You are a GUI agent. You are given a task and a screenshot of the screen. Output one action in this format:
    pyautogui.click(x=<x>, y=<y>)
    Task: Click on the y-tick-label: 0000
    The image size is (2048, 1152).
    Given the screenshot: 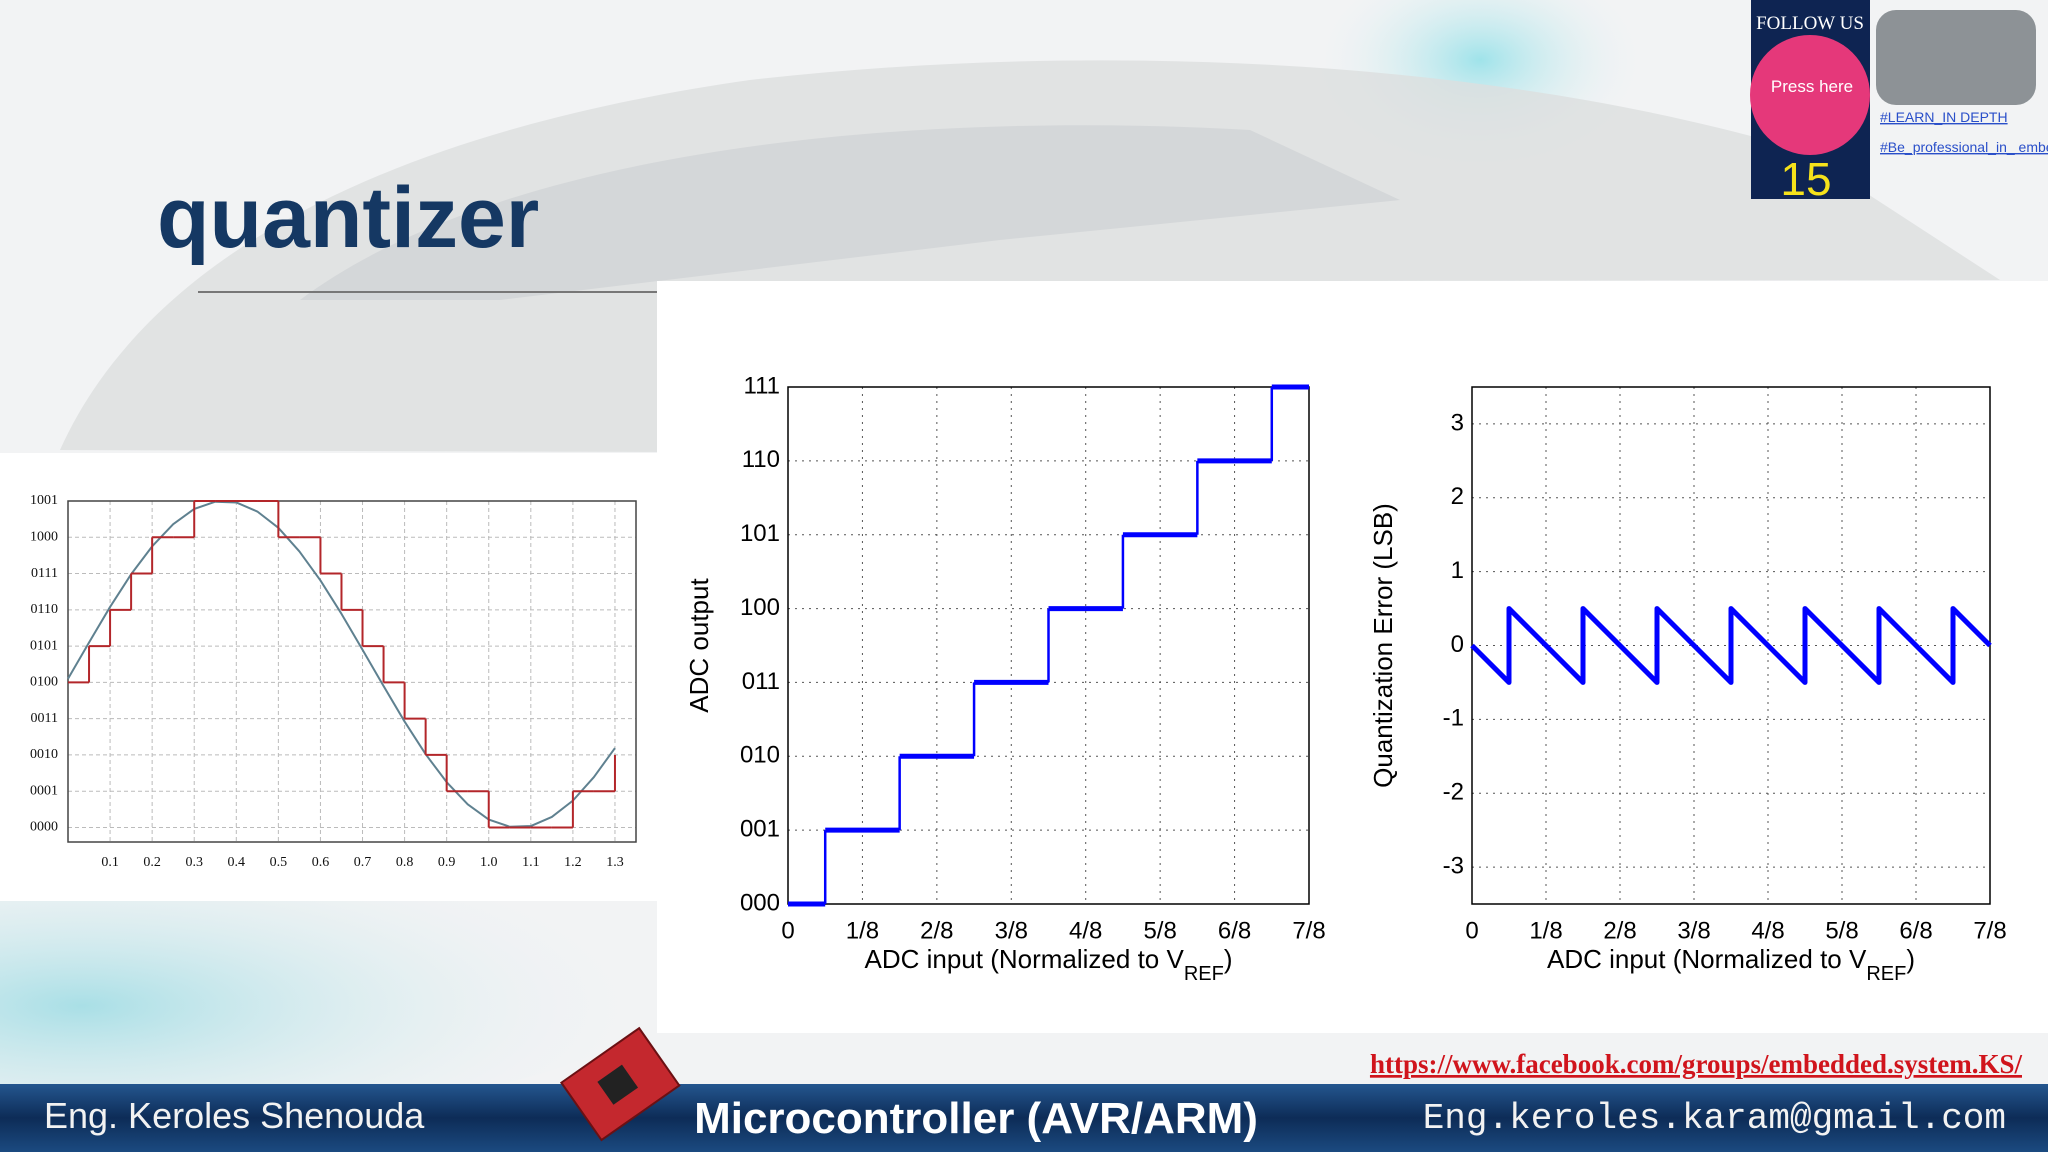 What is the action you would take?
    pyautogui.click(x=44, y=827)
    